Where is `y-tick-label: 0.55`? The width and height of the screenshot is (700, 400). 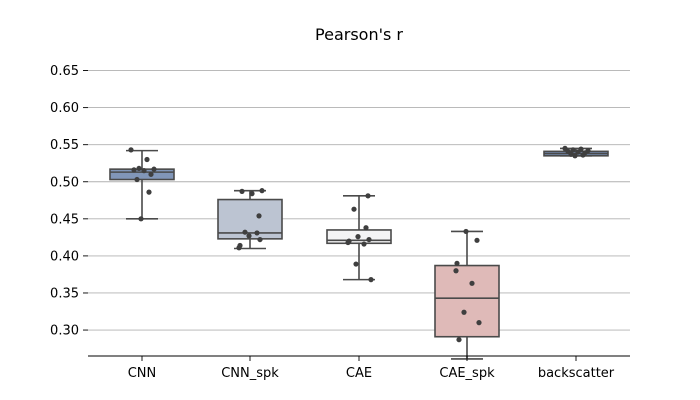
y-tick-label: 0.55 is located at coordinates (64, 145).